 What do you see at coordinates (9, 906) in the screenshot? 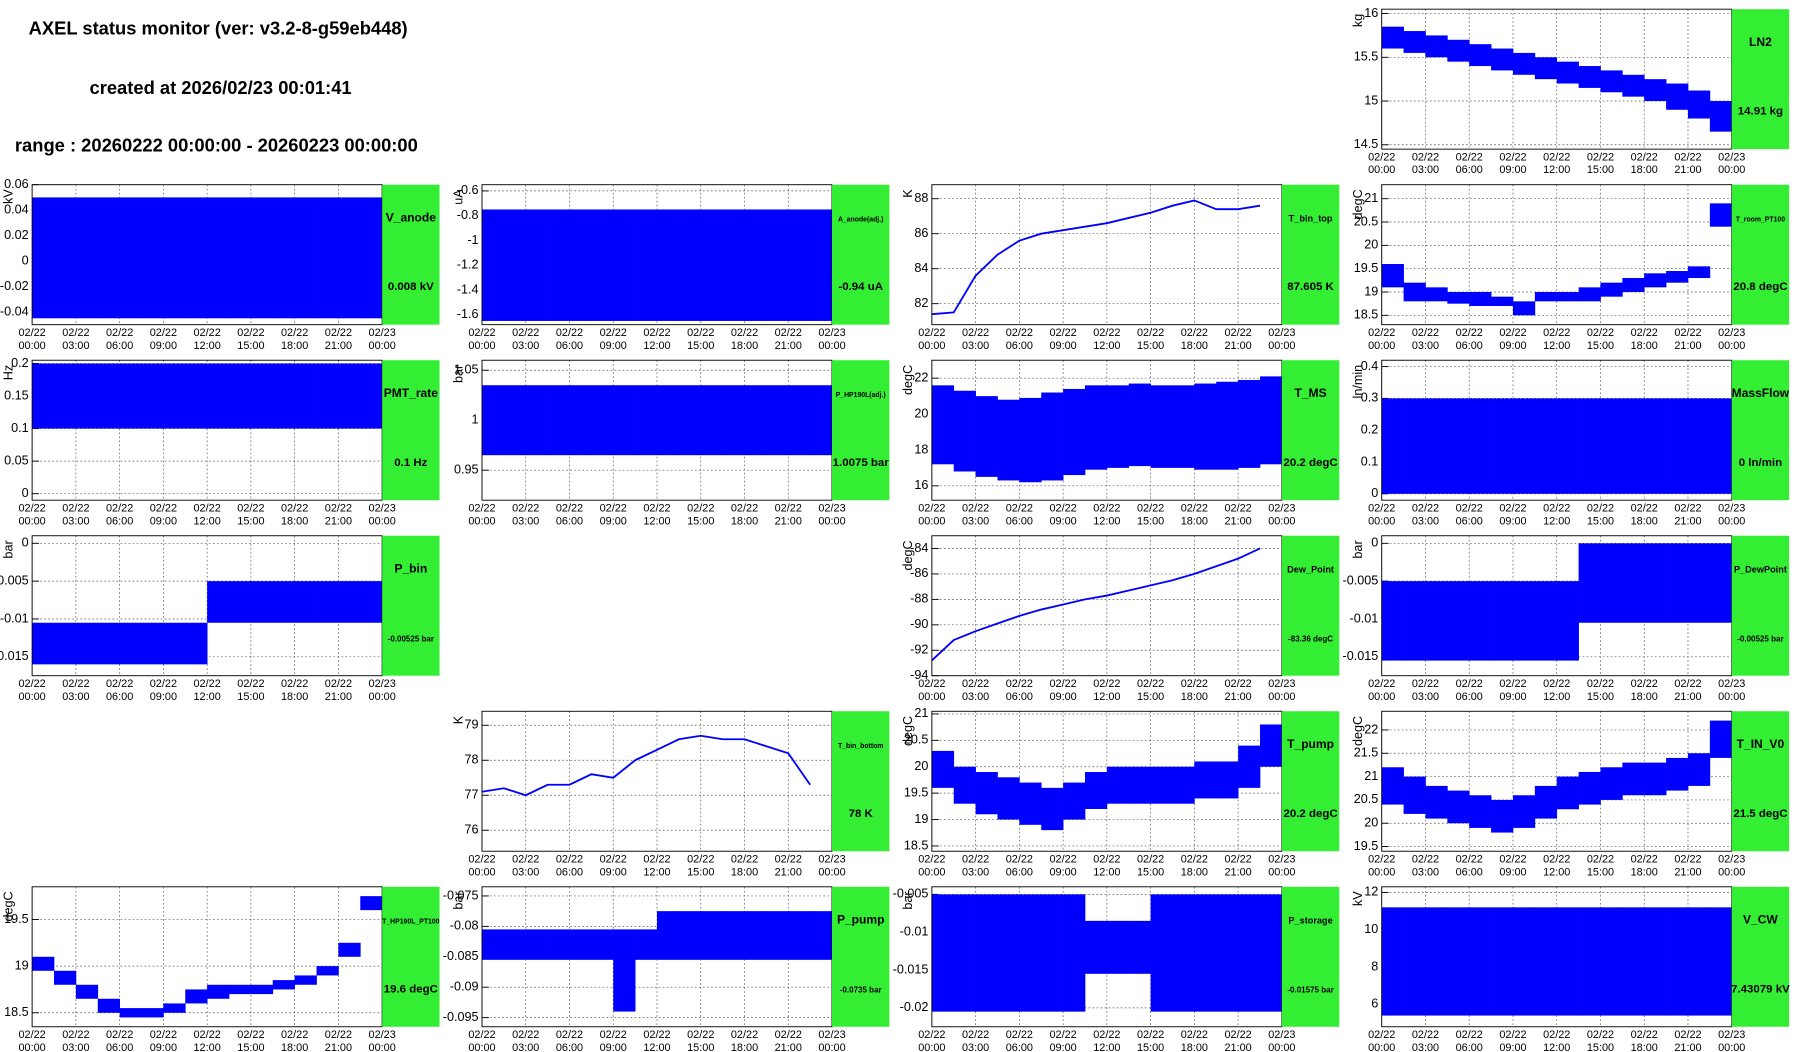
I see `y-axis-label: degC` at bounding box center [9, 906].